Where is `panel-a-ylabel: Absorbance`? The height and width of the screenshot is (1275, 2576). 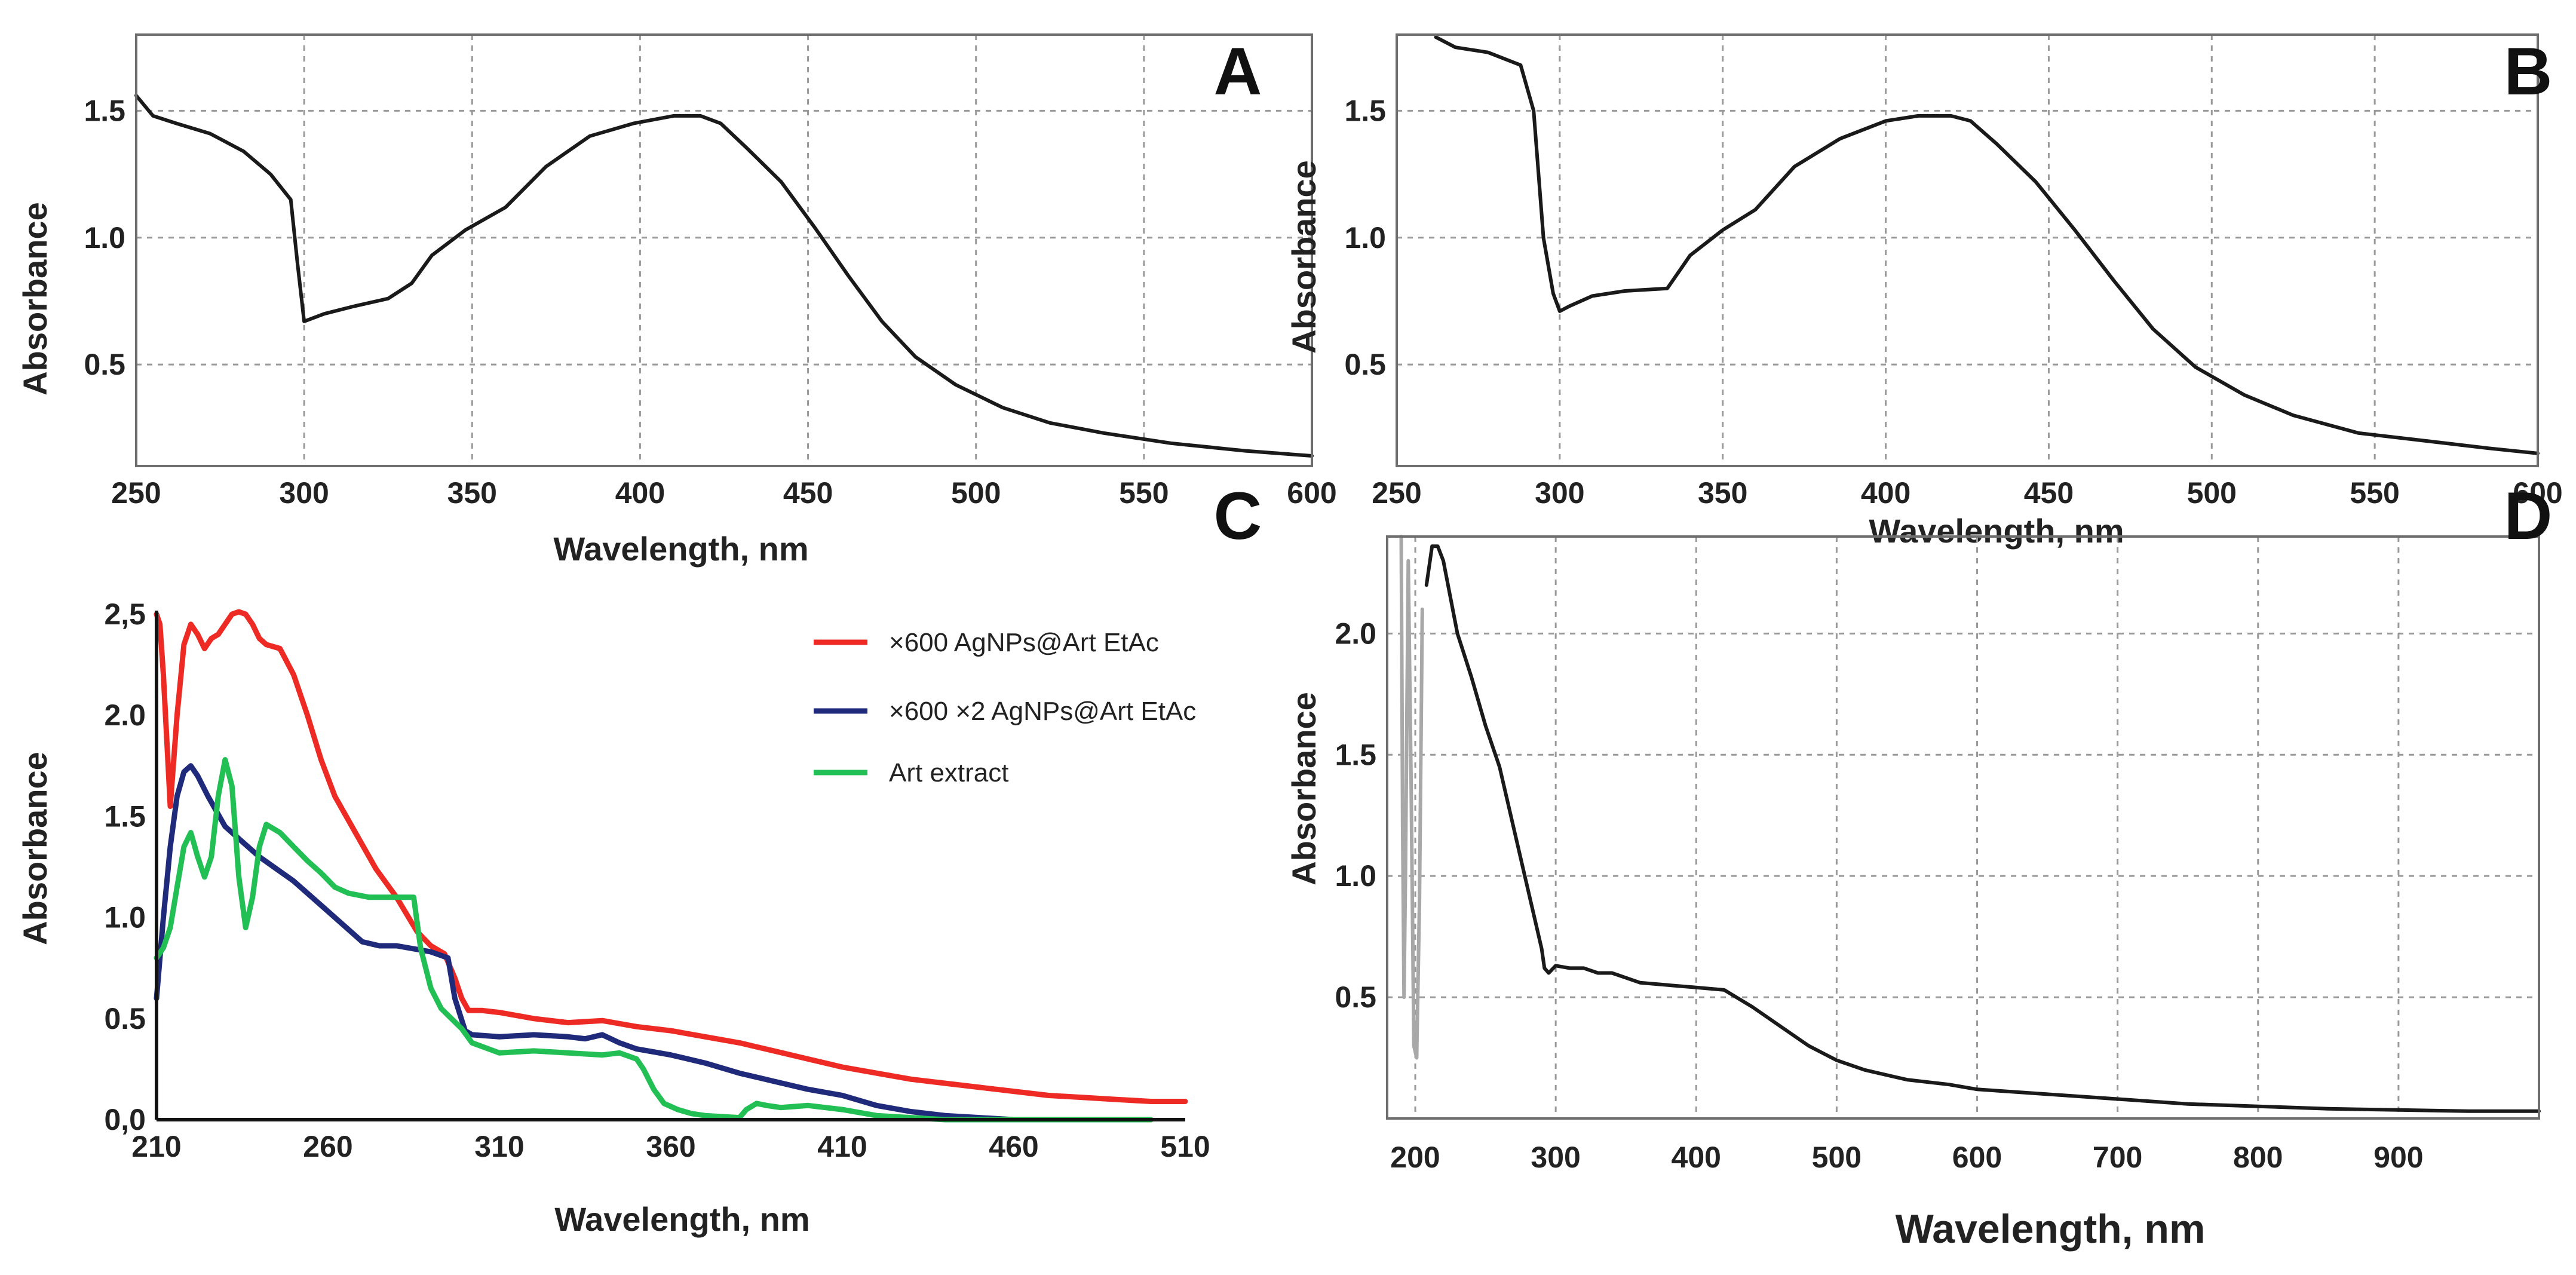 panel-a-ylabel: Absorbance is located at coordinates (35, 299).